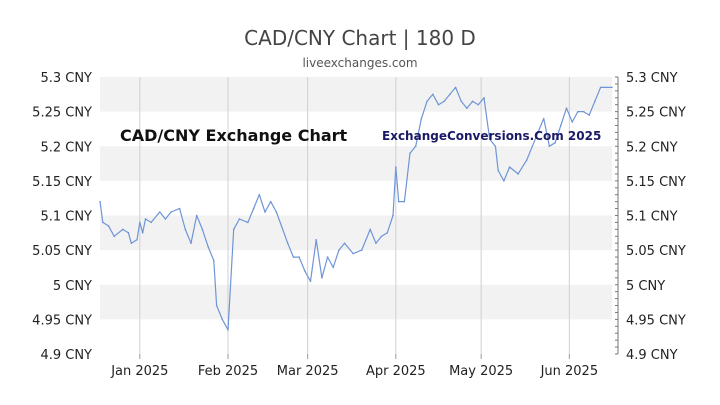  What do you see at coordinates (360, 63) in the screenshot?
I see `chart-subtitle: liveexchanges.com` at bounding box center [360, 63].